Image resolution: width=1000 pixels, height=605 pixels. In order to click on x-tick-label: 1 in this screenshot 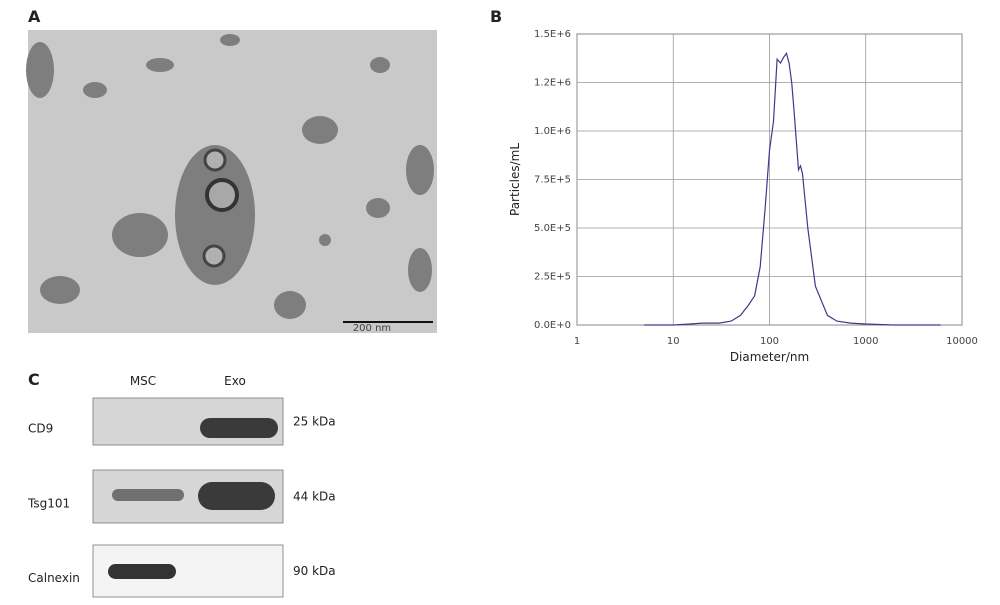, I will do `click(577, 341)`.